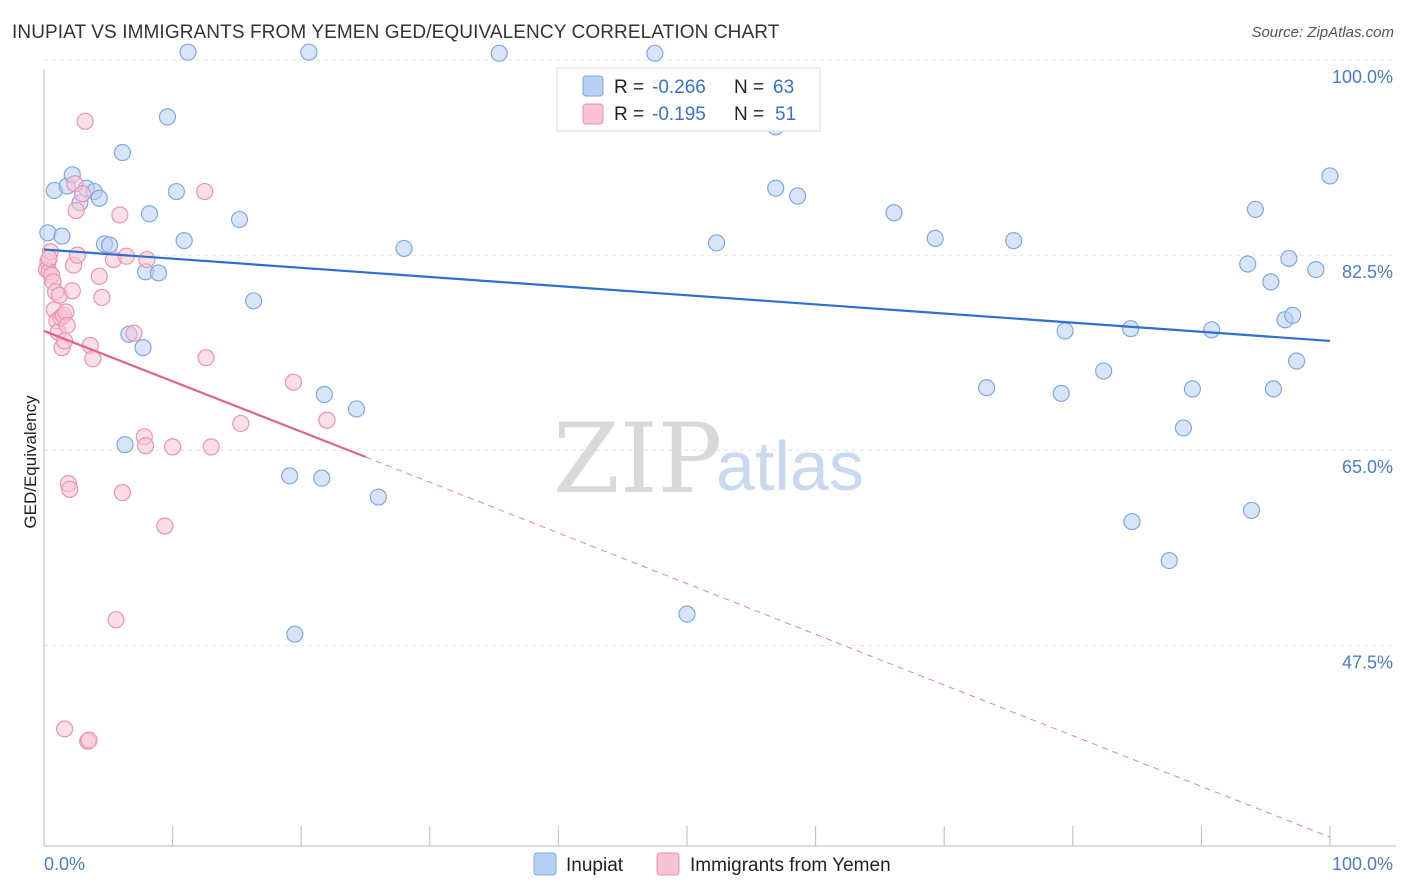 The width and height of the screenshot is (1406, 892). What do you see at coordinates (595, 865) in the screenshot?
I see `bottom-legend-label-inupiat: Inupiat` at bounding box center [595, 865].